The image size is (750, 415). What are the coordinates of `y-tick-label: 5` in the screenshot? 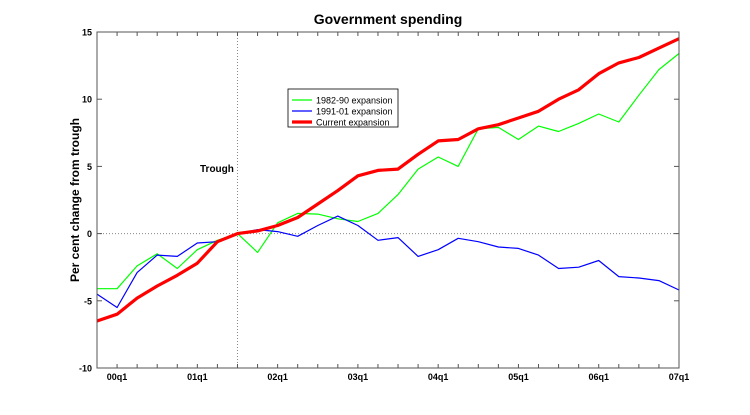 It's located at (89, 167).